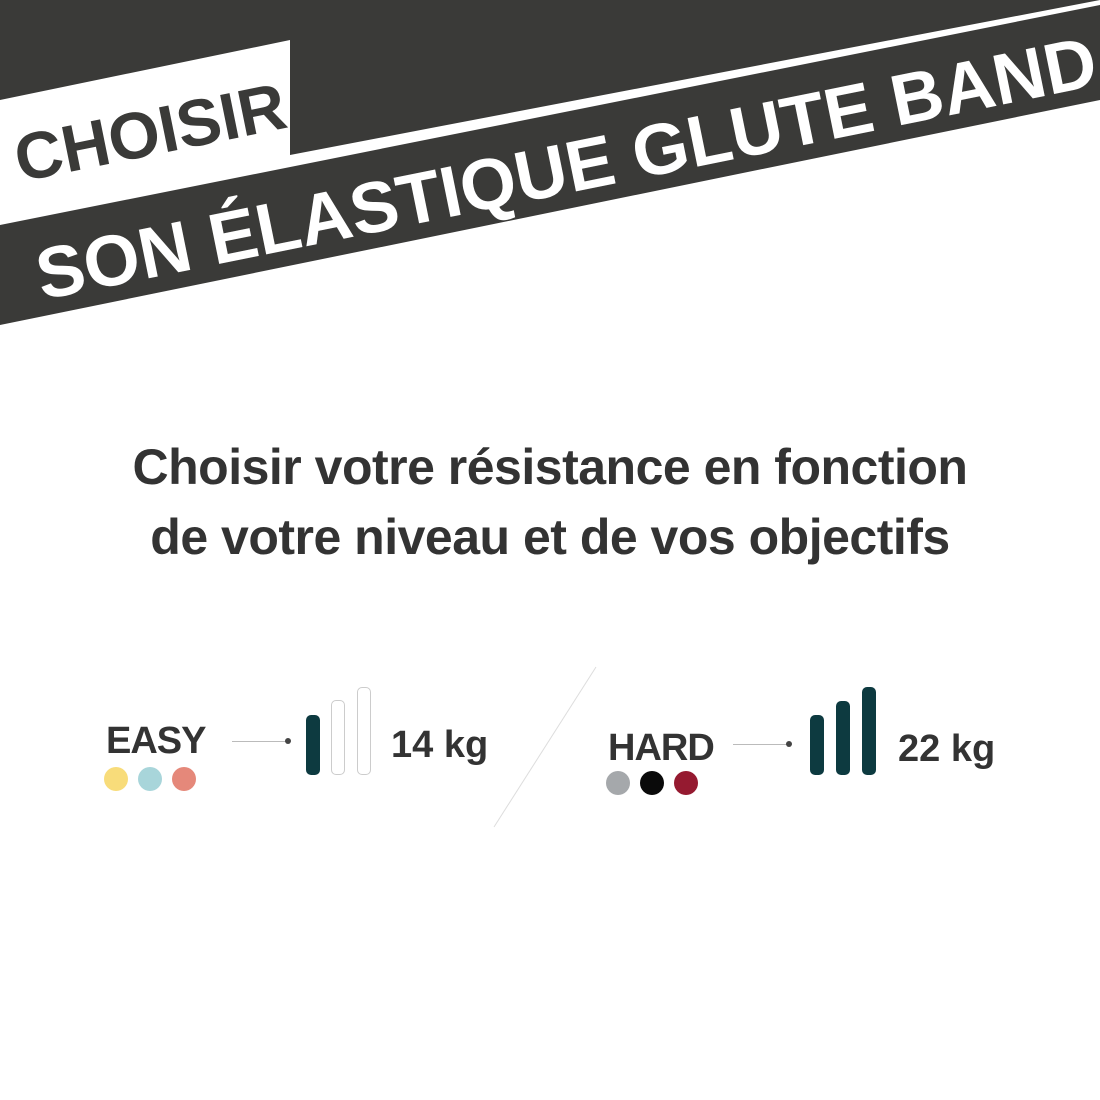 This screenshot has height=1100, width=1100. I want to click on headline-line1: Choisir votre résistance en fonction, so click(550, 467).